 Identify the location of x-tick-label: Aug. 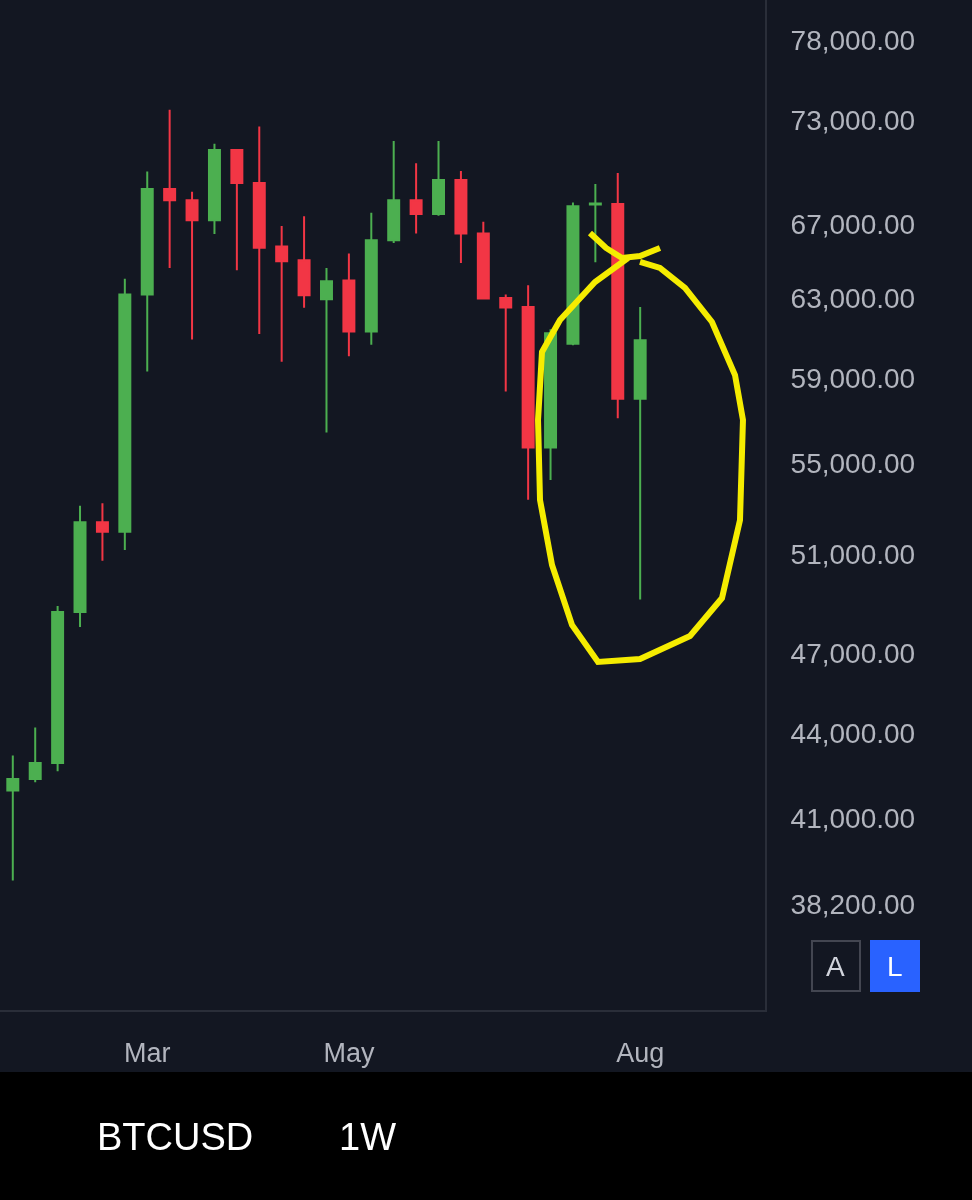
(640, 1053).